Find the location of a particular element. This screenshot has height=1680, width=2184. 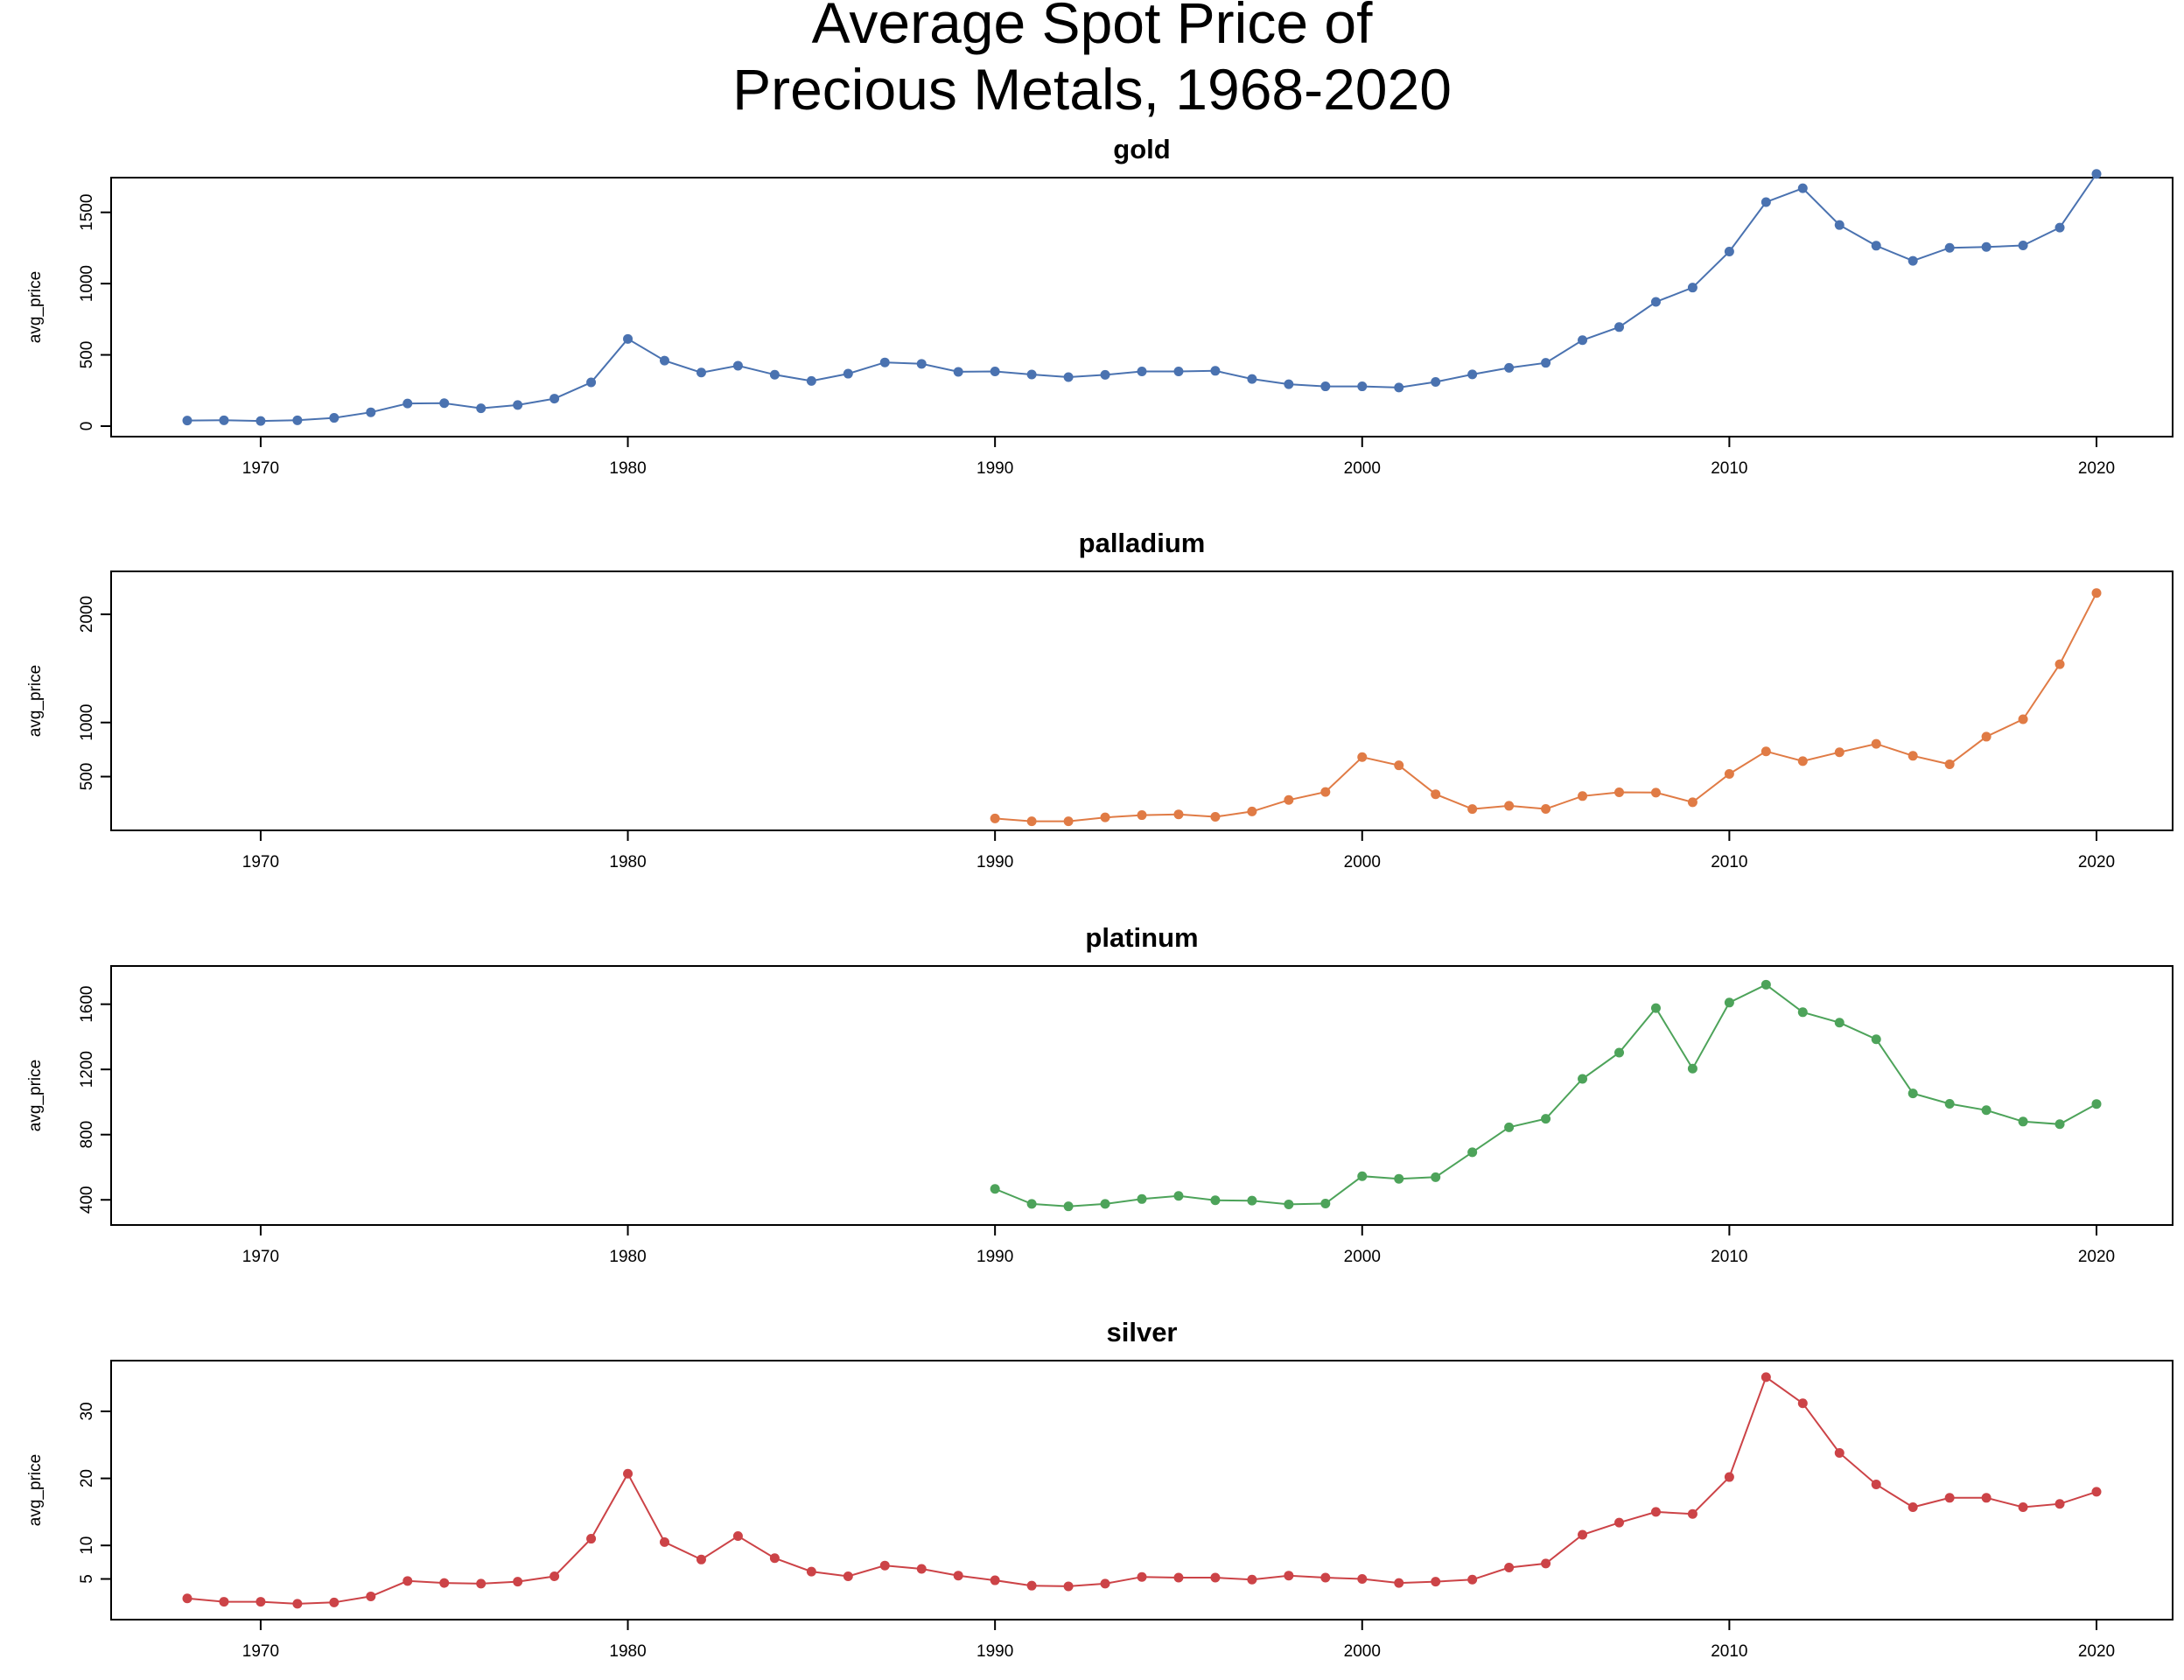

panel-frame-platinum is located at coordinates (1142, 1095).